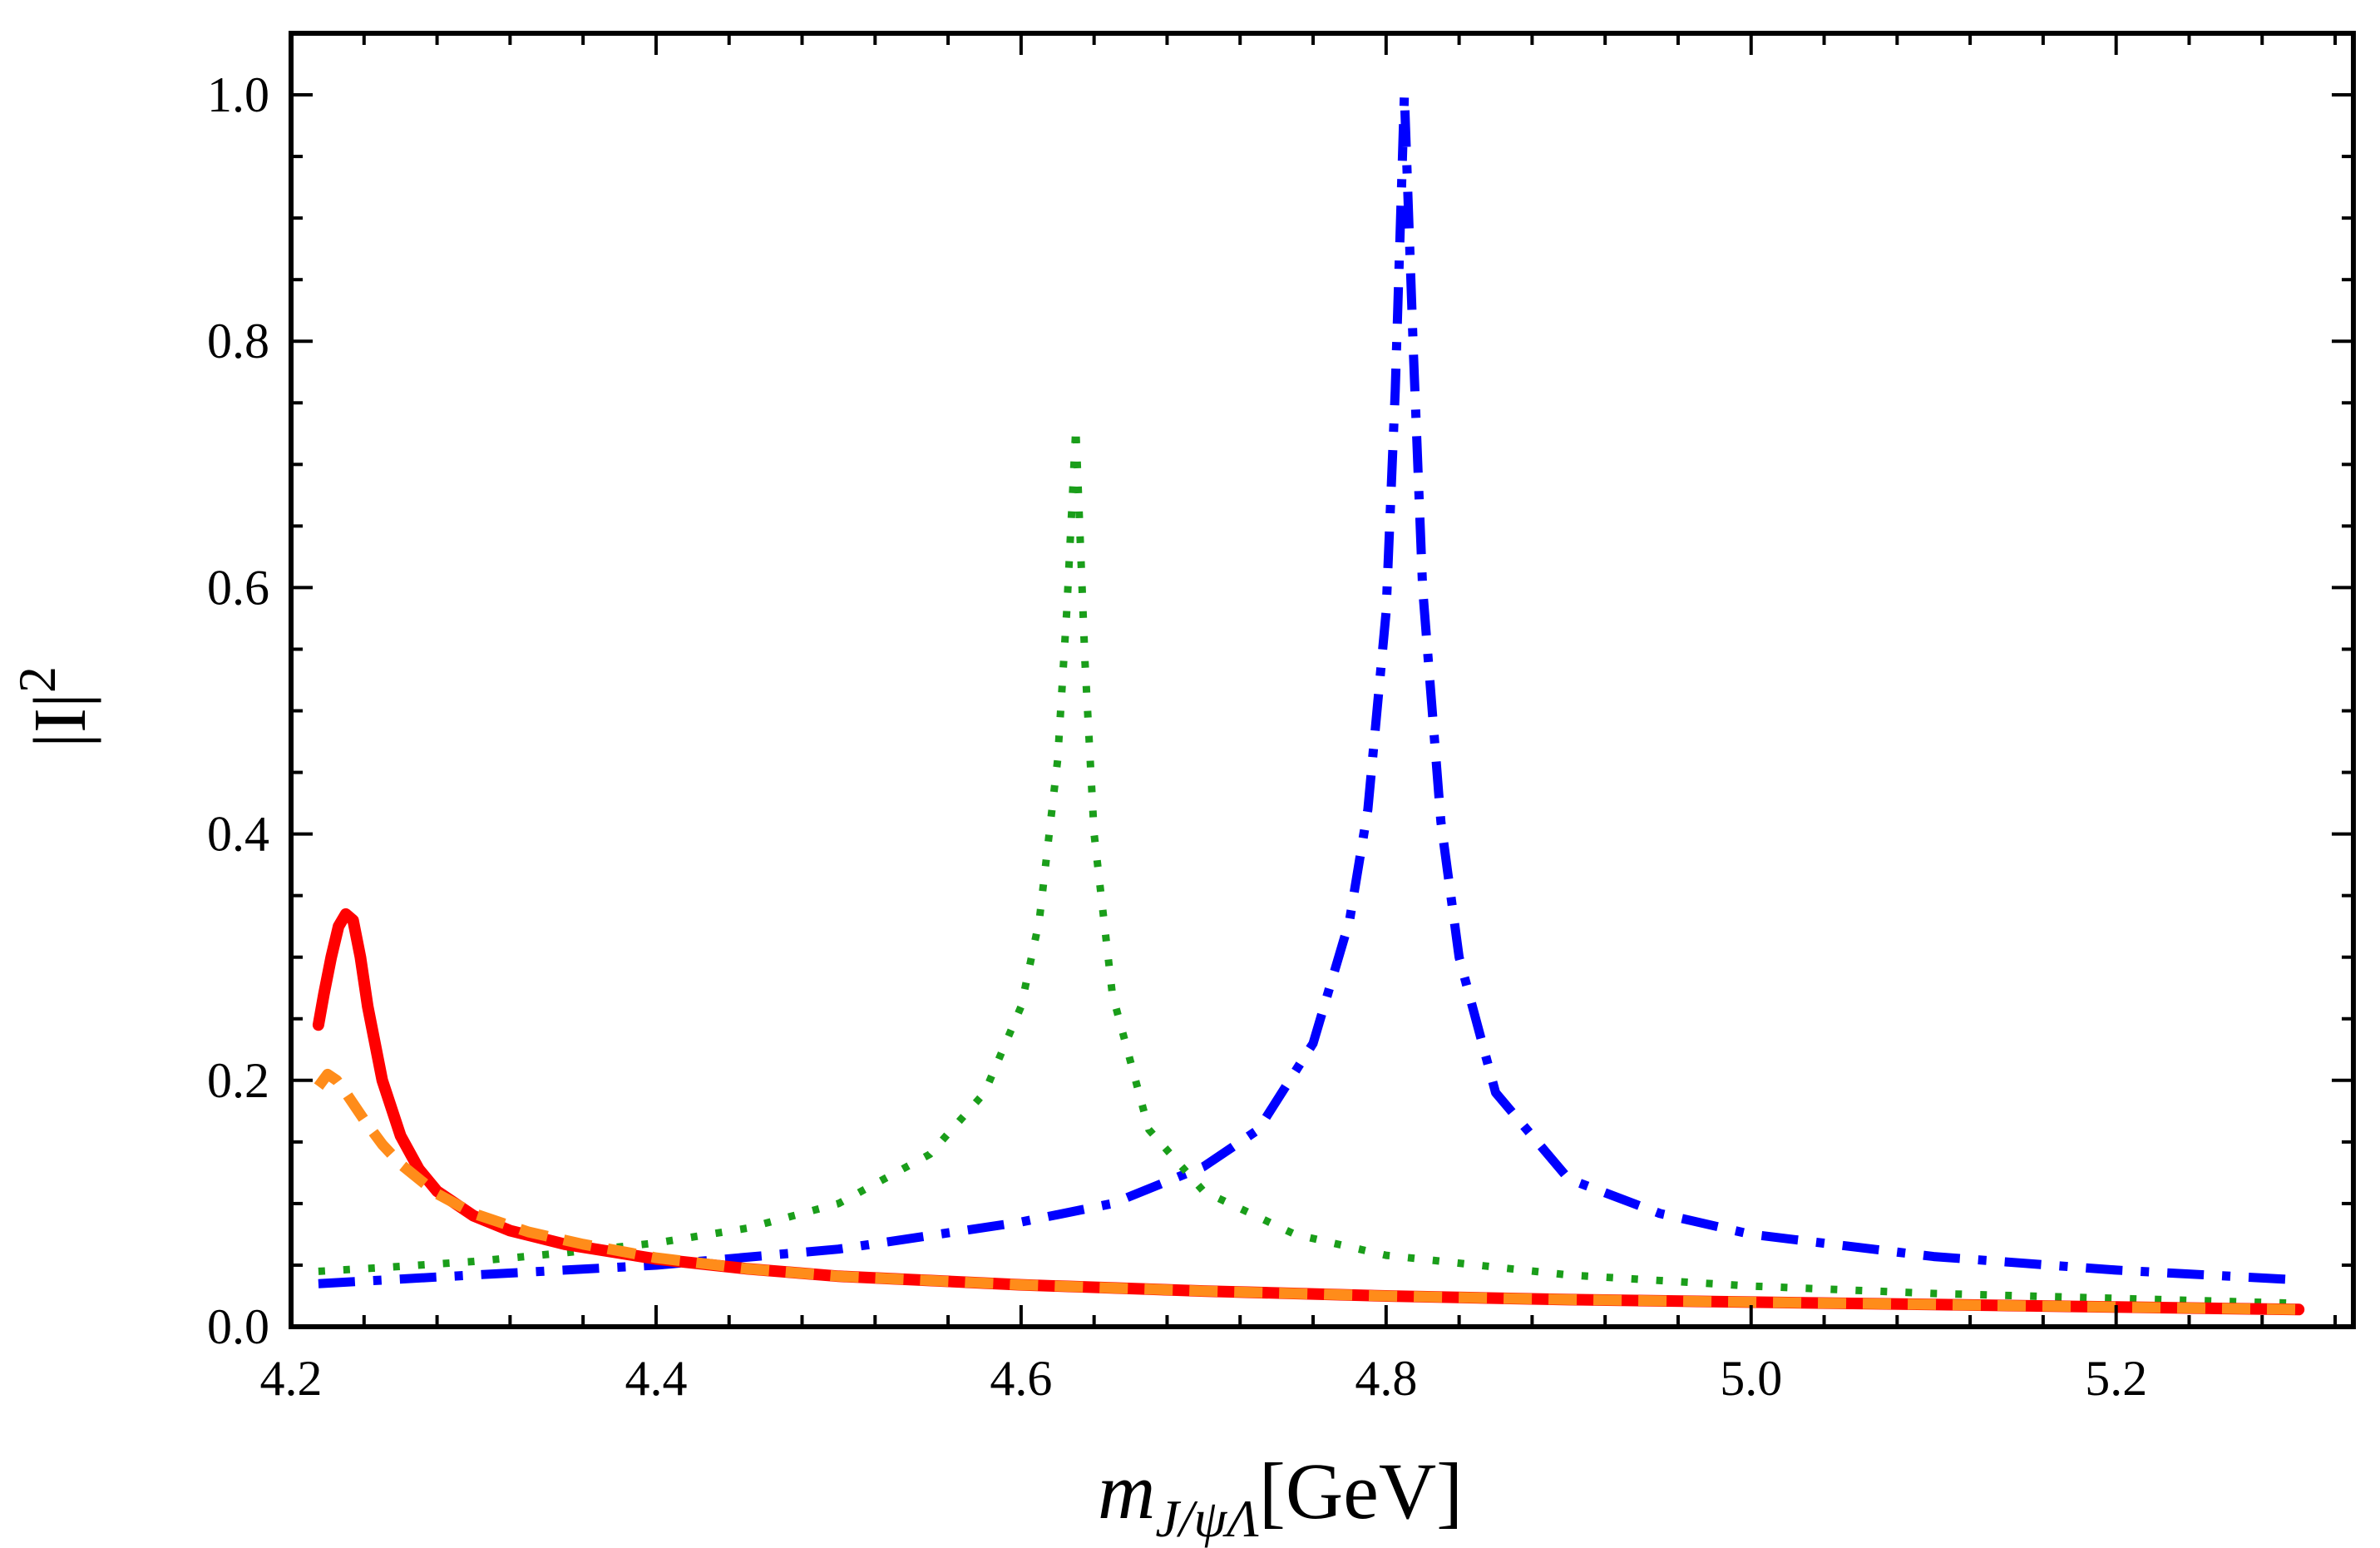 This screenshot has width=2380, height=1548. Describe the element at coordinates (2116, 1378) in the screenshot. I see `x-tick-label: 5.2` at that location.